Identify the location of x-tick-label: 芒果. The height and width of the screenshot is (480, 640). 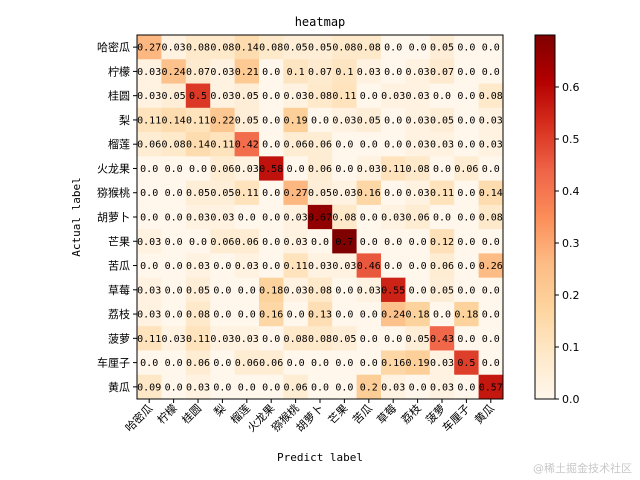
(338, 414).